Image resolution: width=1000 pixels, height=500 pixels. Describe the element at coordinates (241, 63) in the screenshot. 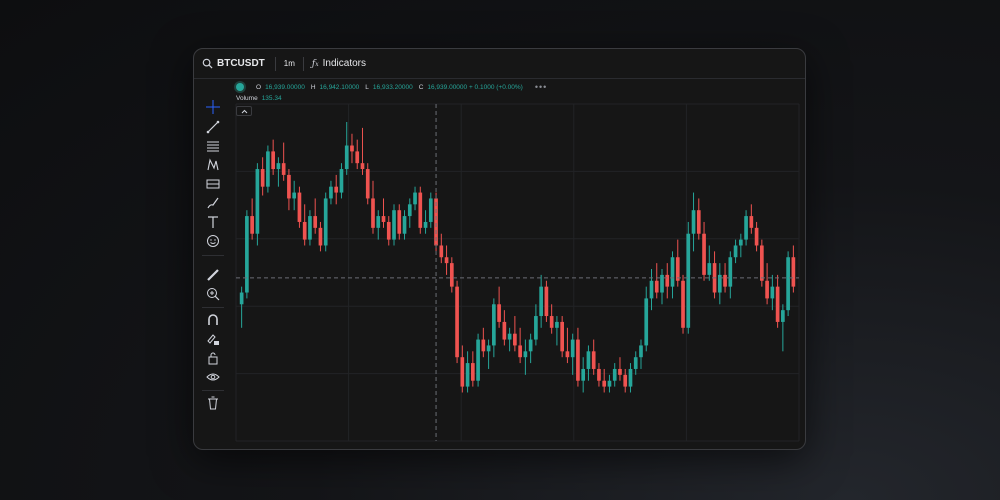

I see `symbol-label: BTCUSDT` at that location.